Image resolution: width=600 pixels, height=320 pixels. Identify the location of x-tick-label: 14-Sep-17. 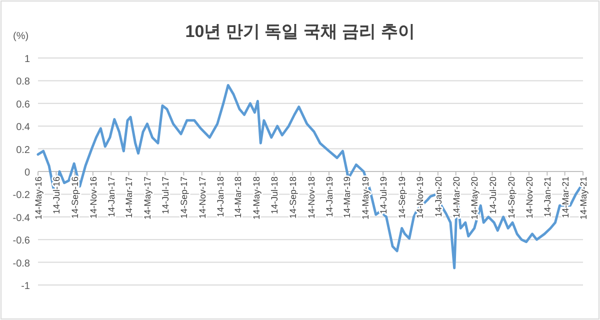
(184, 197).